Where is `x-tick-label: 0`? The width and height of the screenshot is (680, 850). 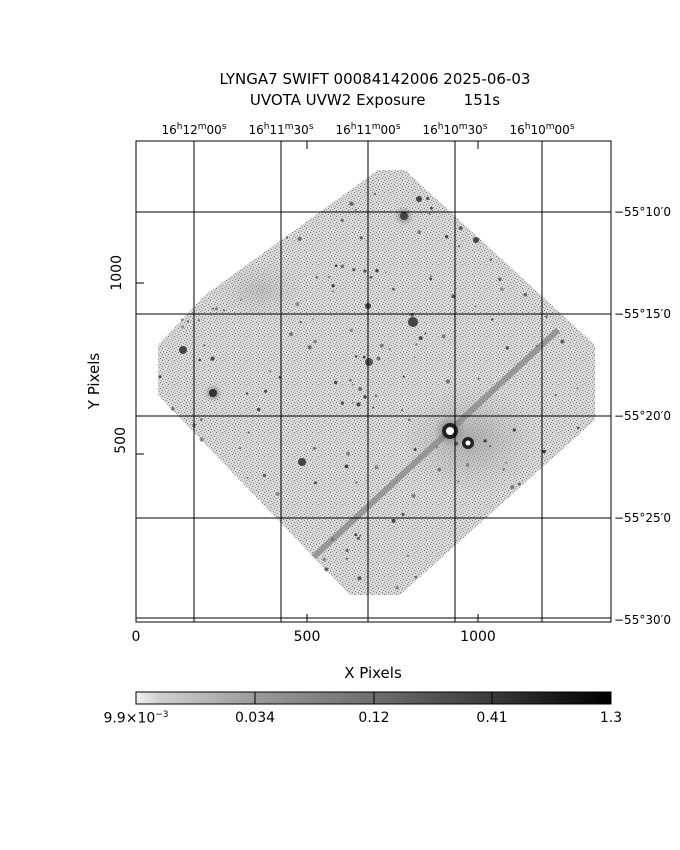
x-tick-label: 0 is located at coordinates (136, 637).